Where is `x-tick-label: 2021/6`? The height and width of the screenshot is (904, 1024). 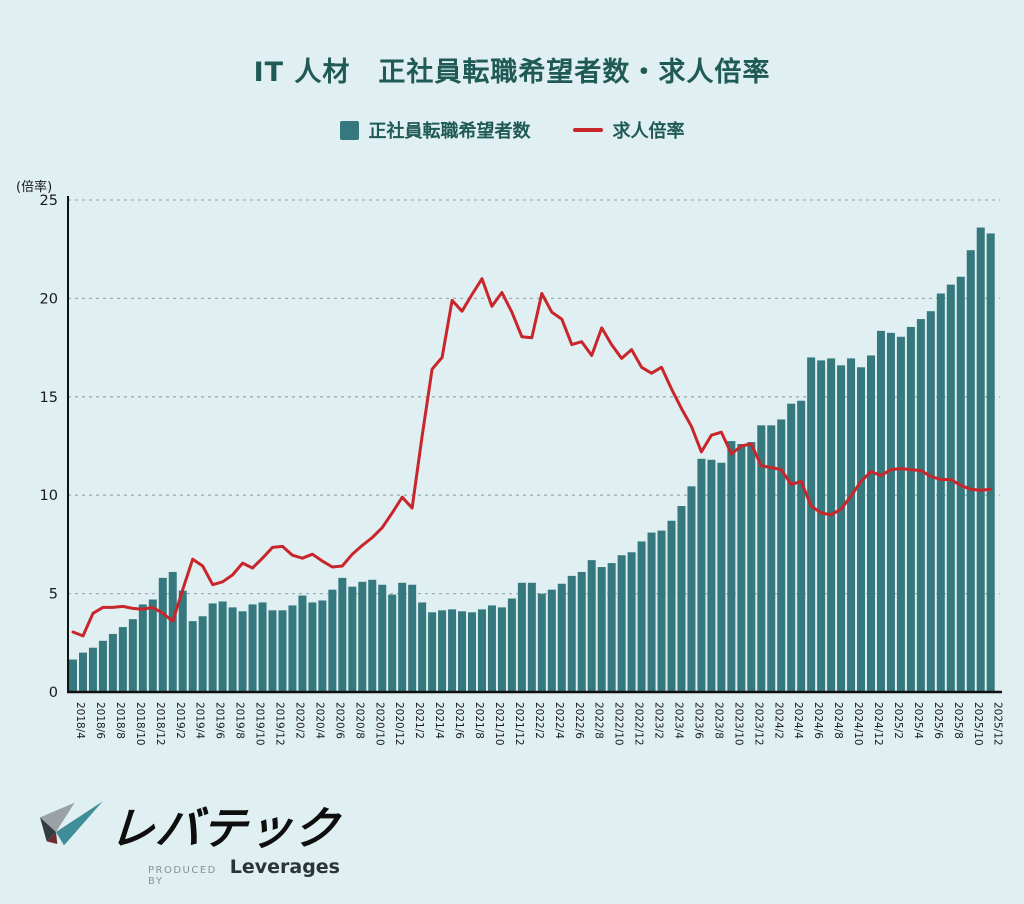 x-tick-label: 2021/6 is located at coordinates (459, 720).